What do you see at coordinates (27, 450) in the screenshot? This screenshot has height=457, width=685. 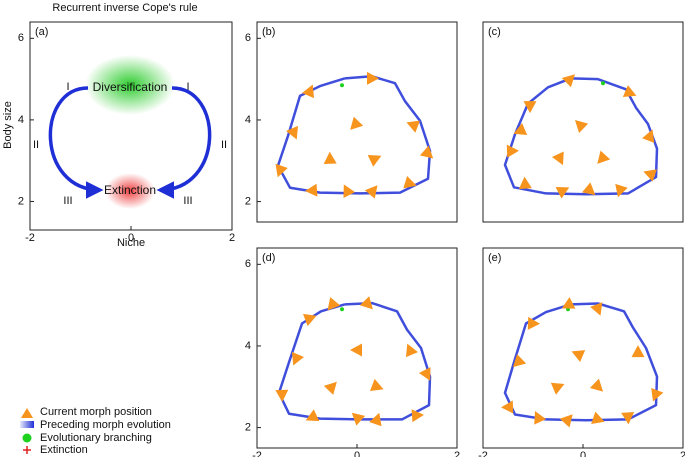 I see `legend-plus` at bounding box center [27, 450].